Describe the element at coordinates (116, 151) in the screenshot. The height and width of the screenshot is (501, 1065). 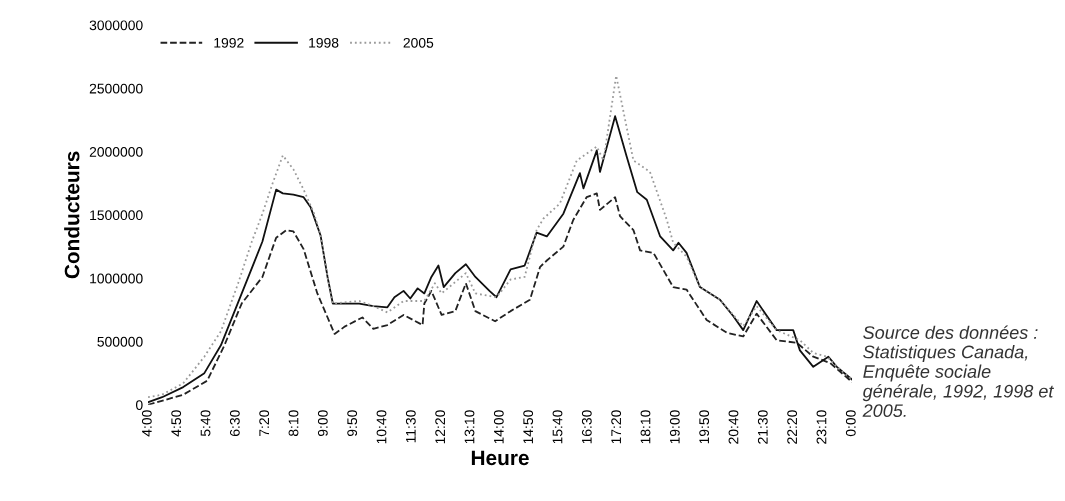
I see `y-tick-label: 2000000` at that location.